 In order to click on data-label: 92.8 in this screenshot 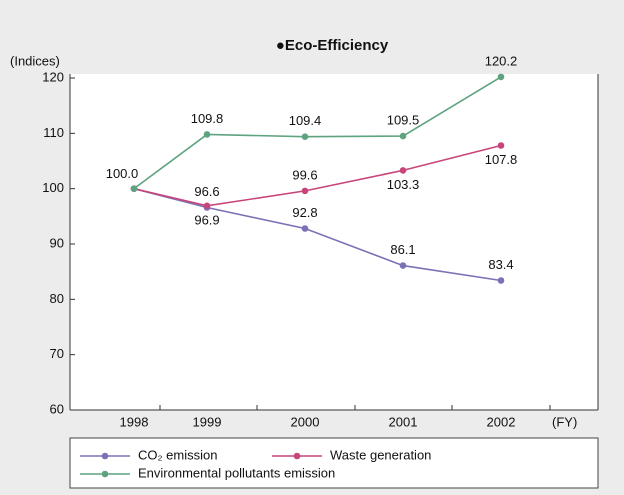, I will do `click(304, 212)`.